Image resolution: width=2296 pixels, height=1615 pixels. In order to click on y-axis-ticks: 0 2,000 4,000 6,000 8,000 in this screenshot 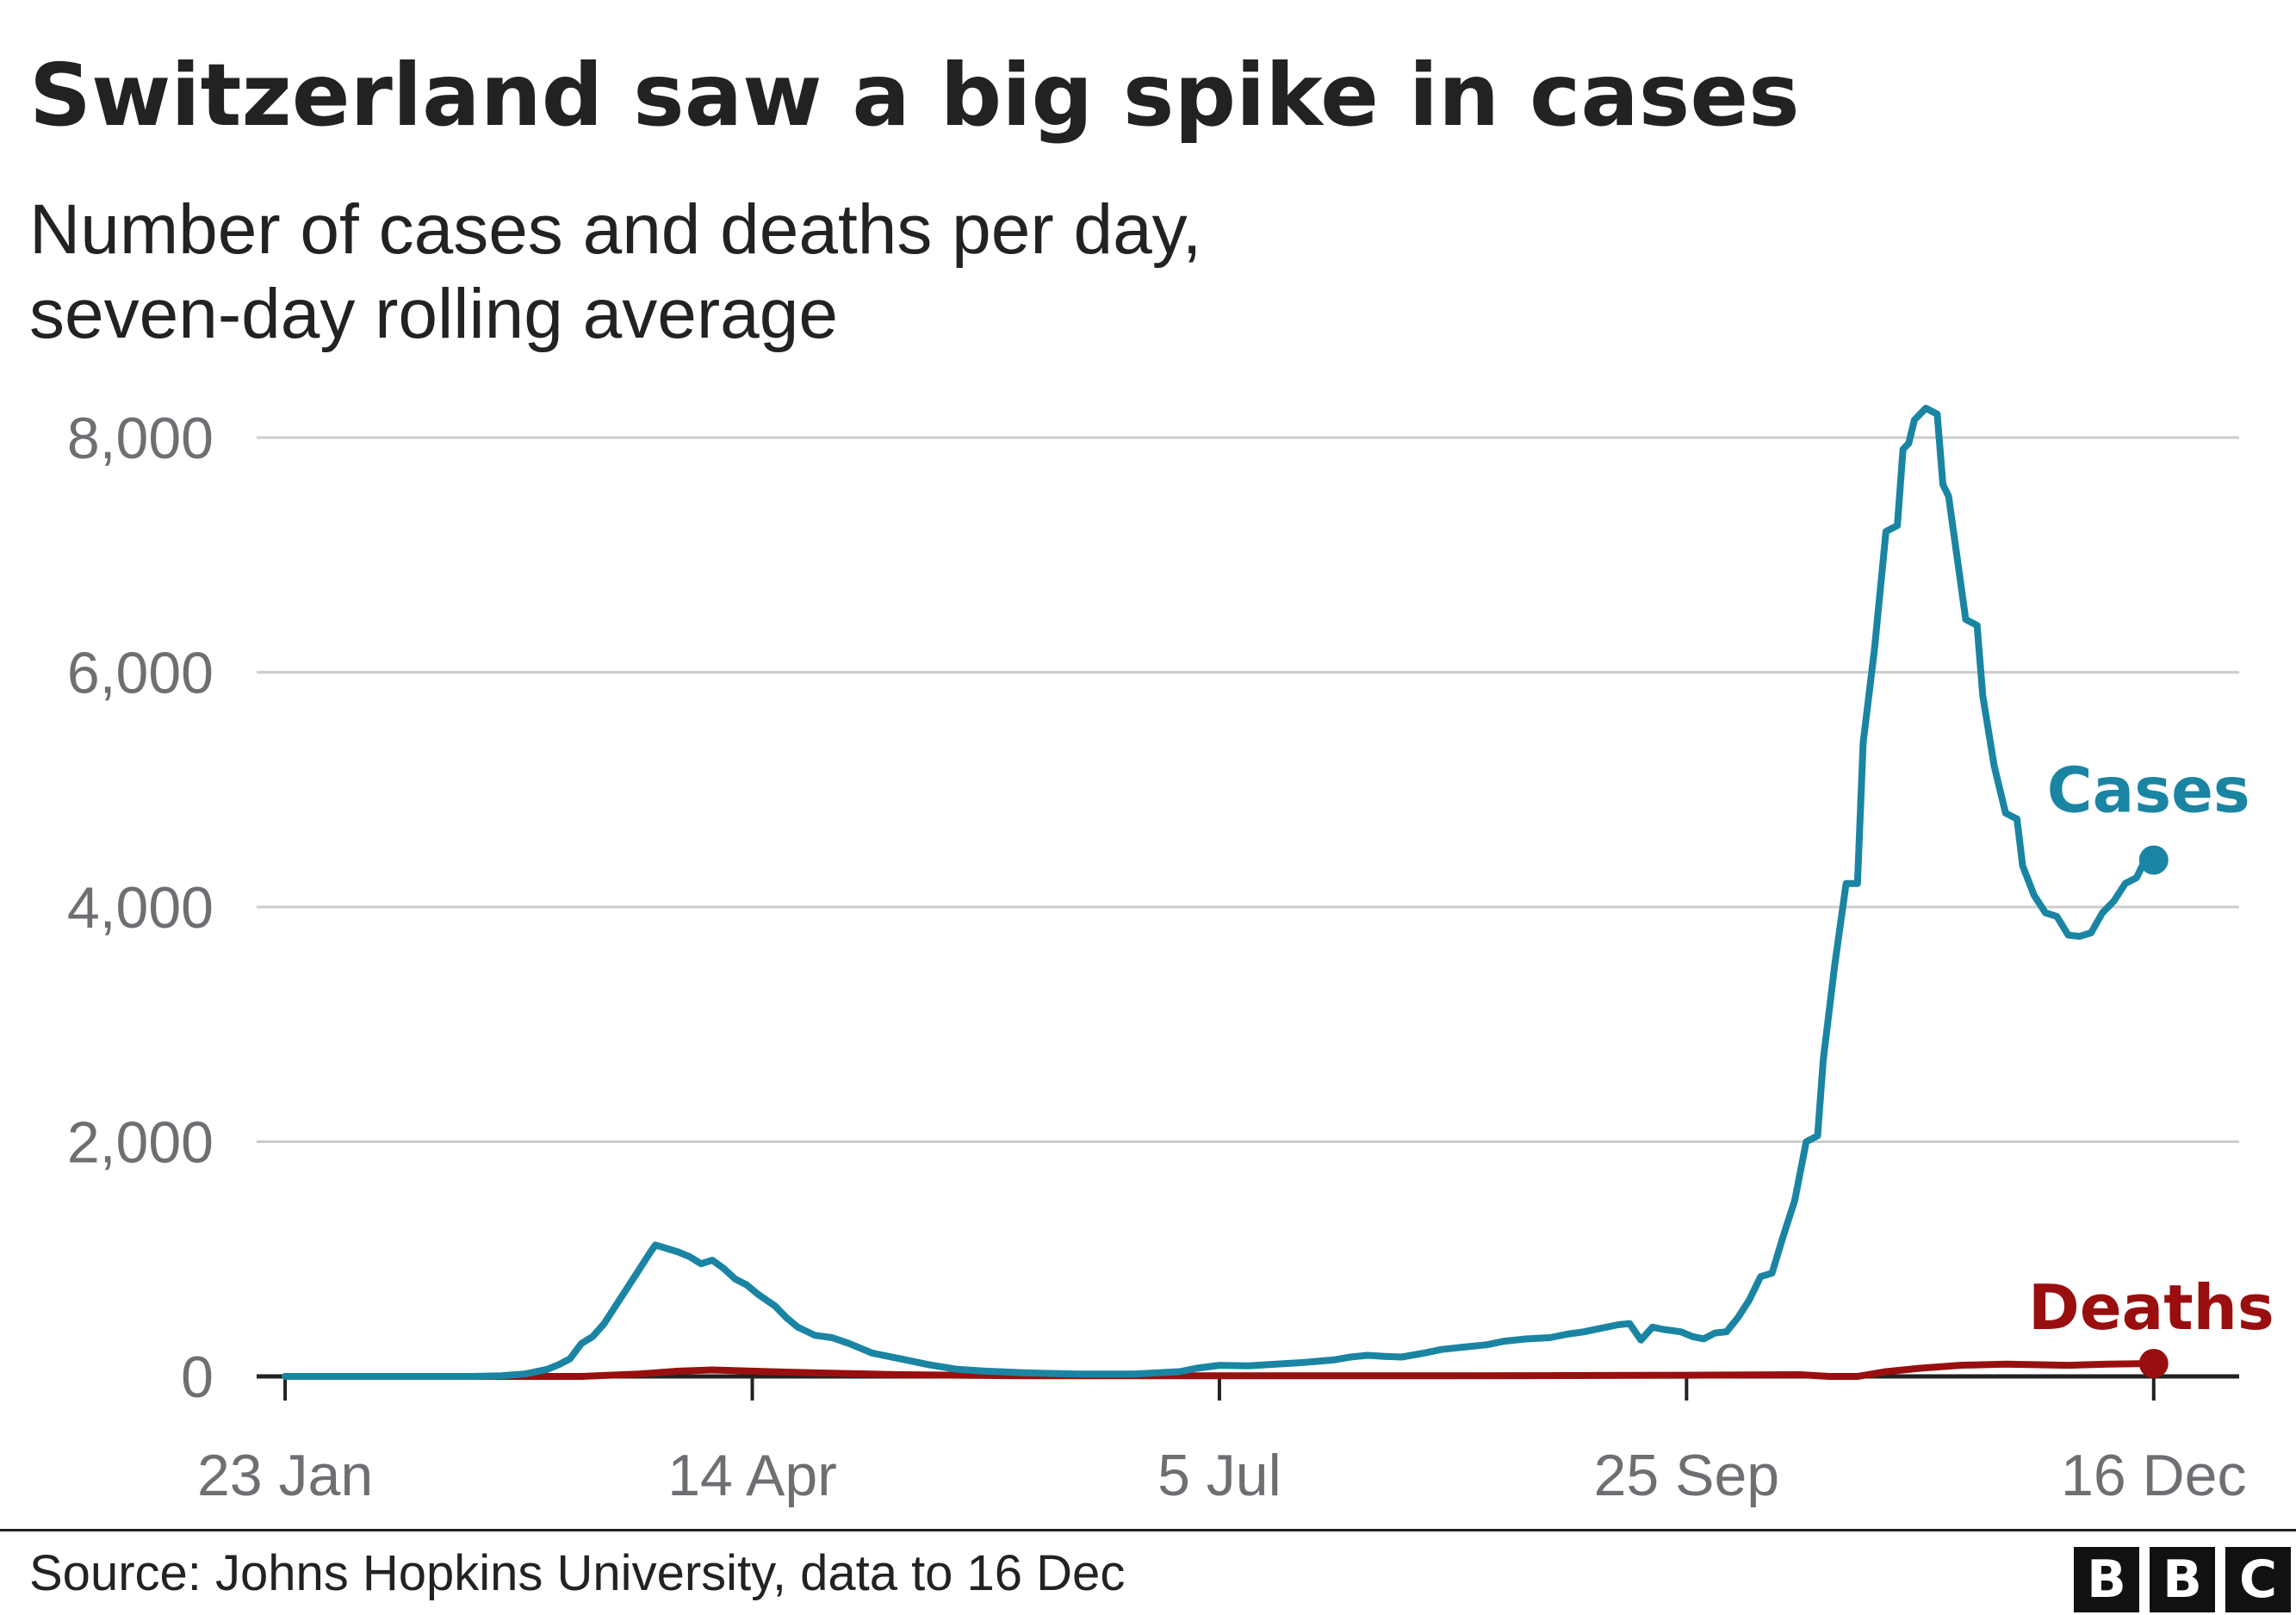, I will do `click(140, 908)`.